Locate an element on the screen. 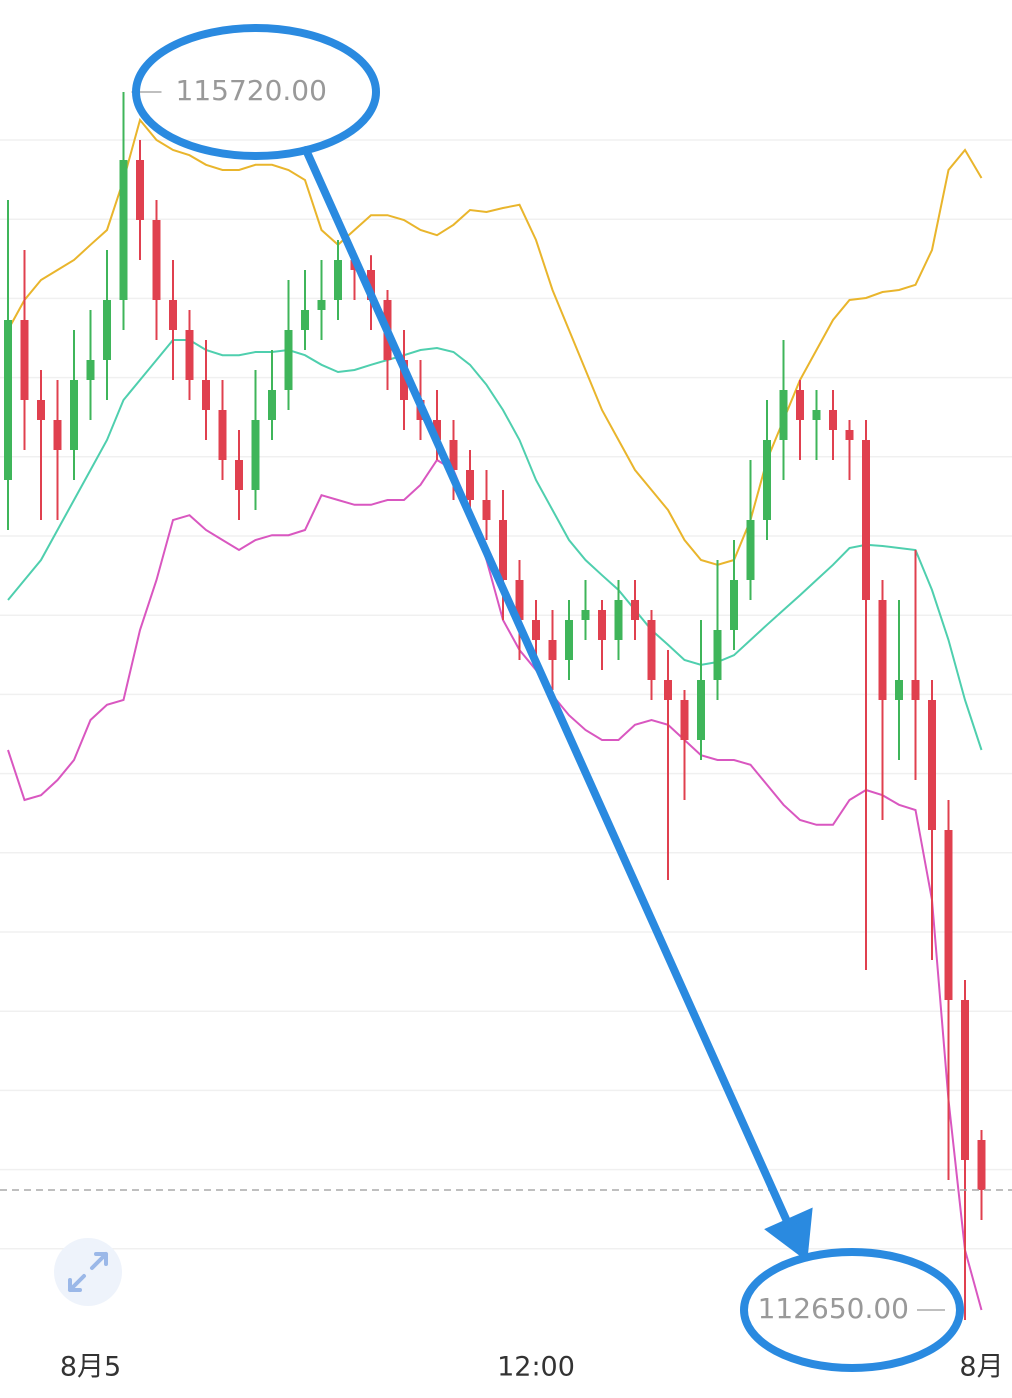 This screenshot has width=1012, height=1398. x-tick-label: 8月5 is located at coordinates (90, 1367).